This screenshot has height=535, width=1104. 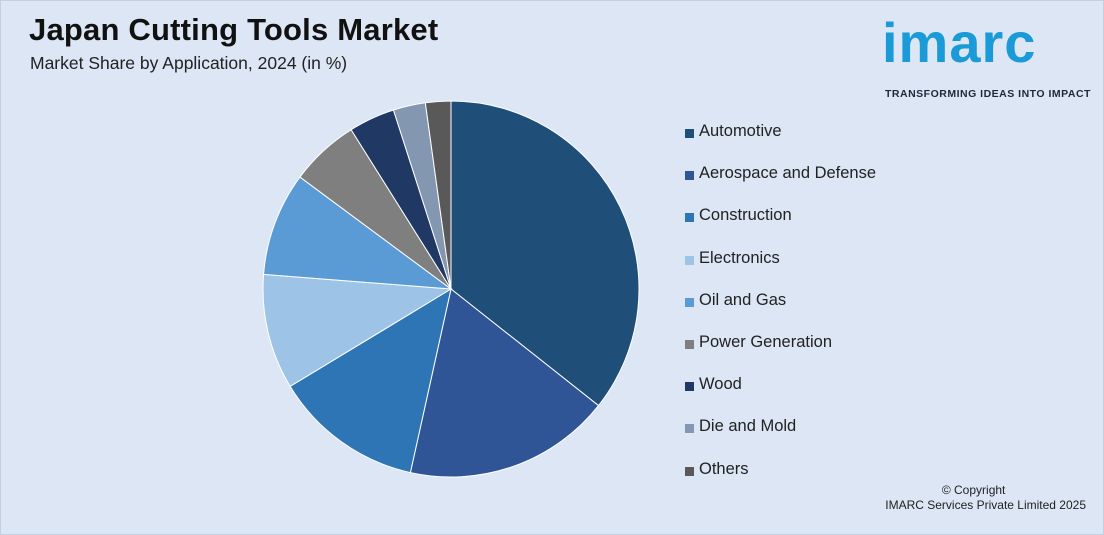 I want to click on legend-label: Aerospace and Defense, so click(x=788, y=173).